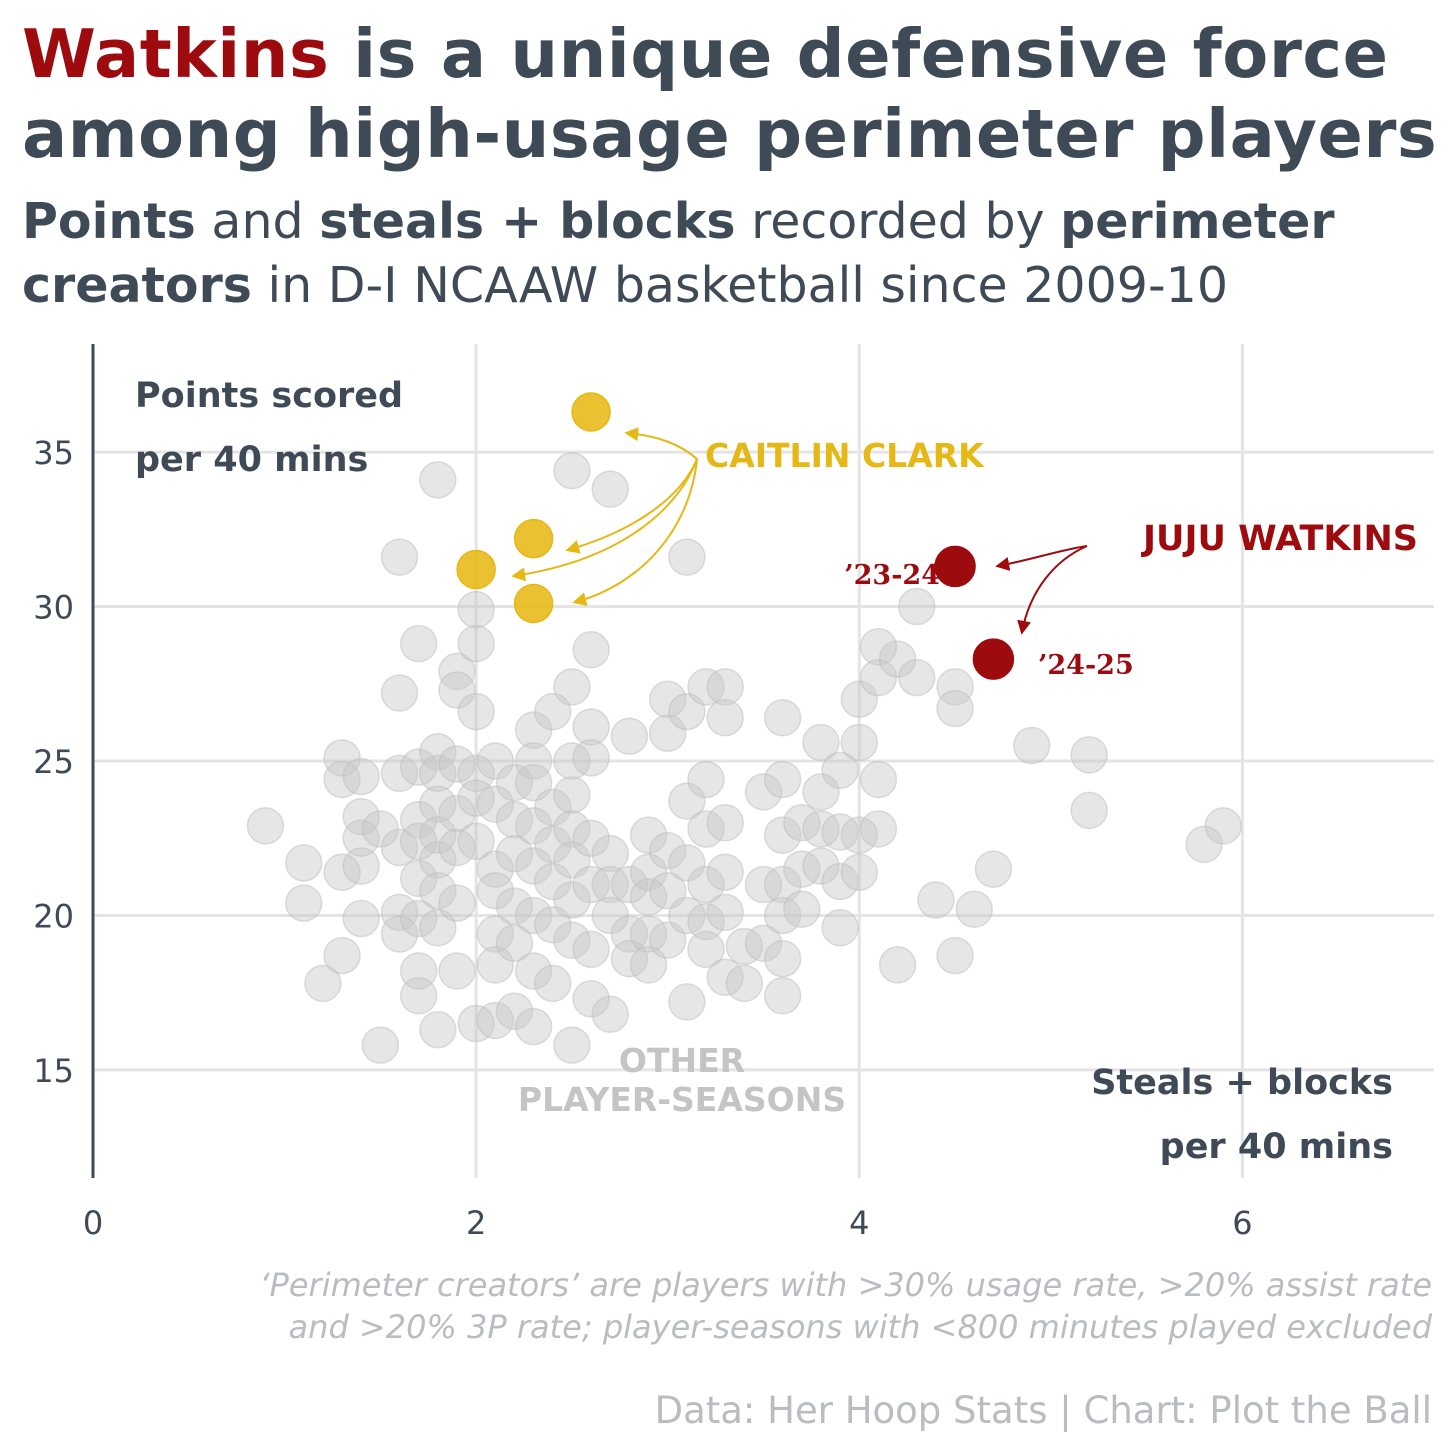  Describe the element at coordinates (53, 608) in the screenshot. I see `y-tick-label: 30` at that location.